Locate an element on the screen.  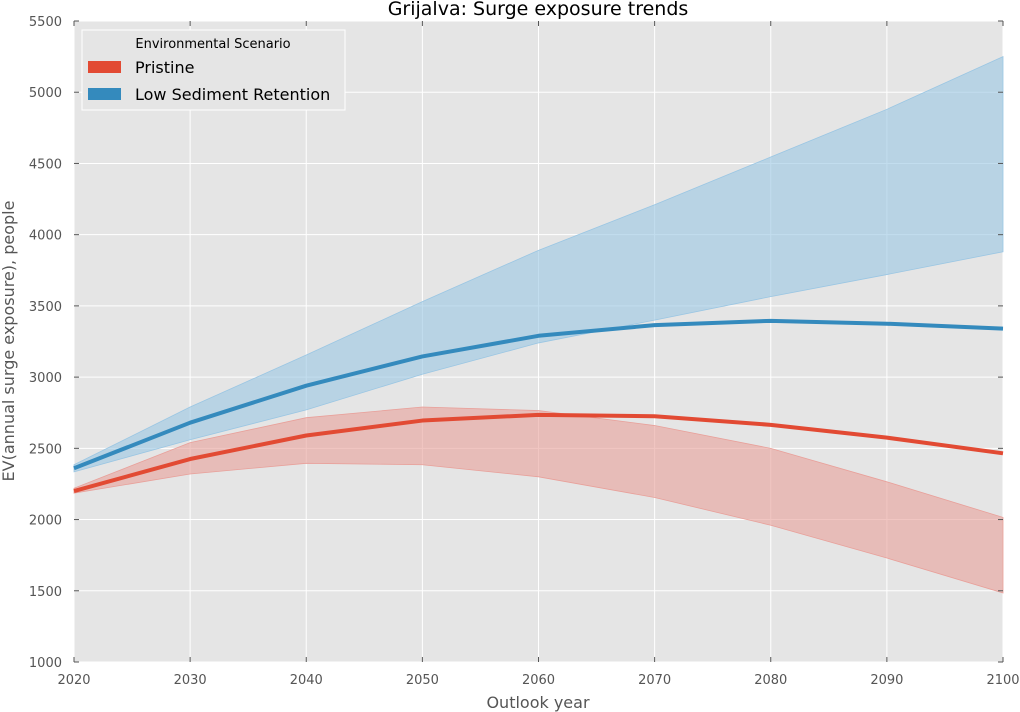
y-axis-title: EV(annual surge exposure), people is located at coordinates (9, 341).